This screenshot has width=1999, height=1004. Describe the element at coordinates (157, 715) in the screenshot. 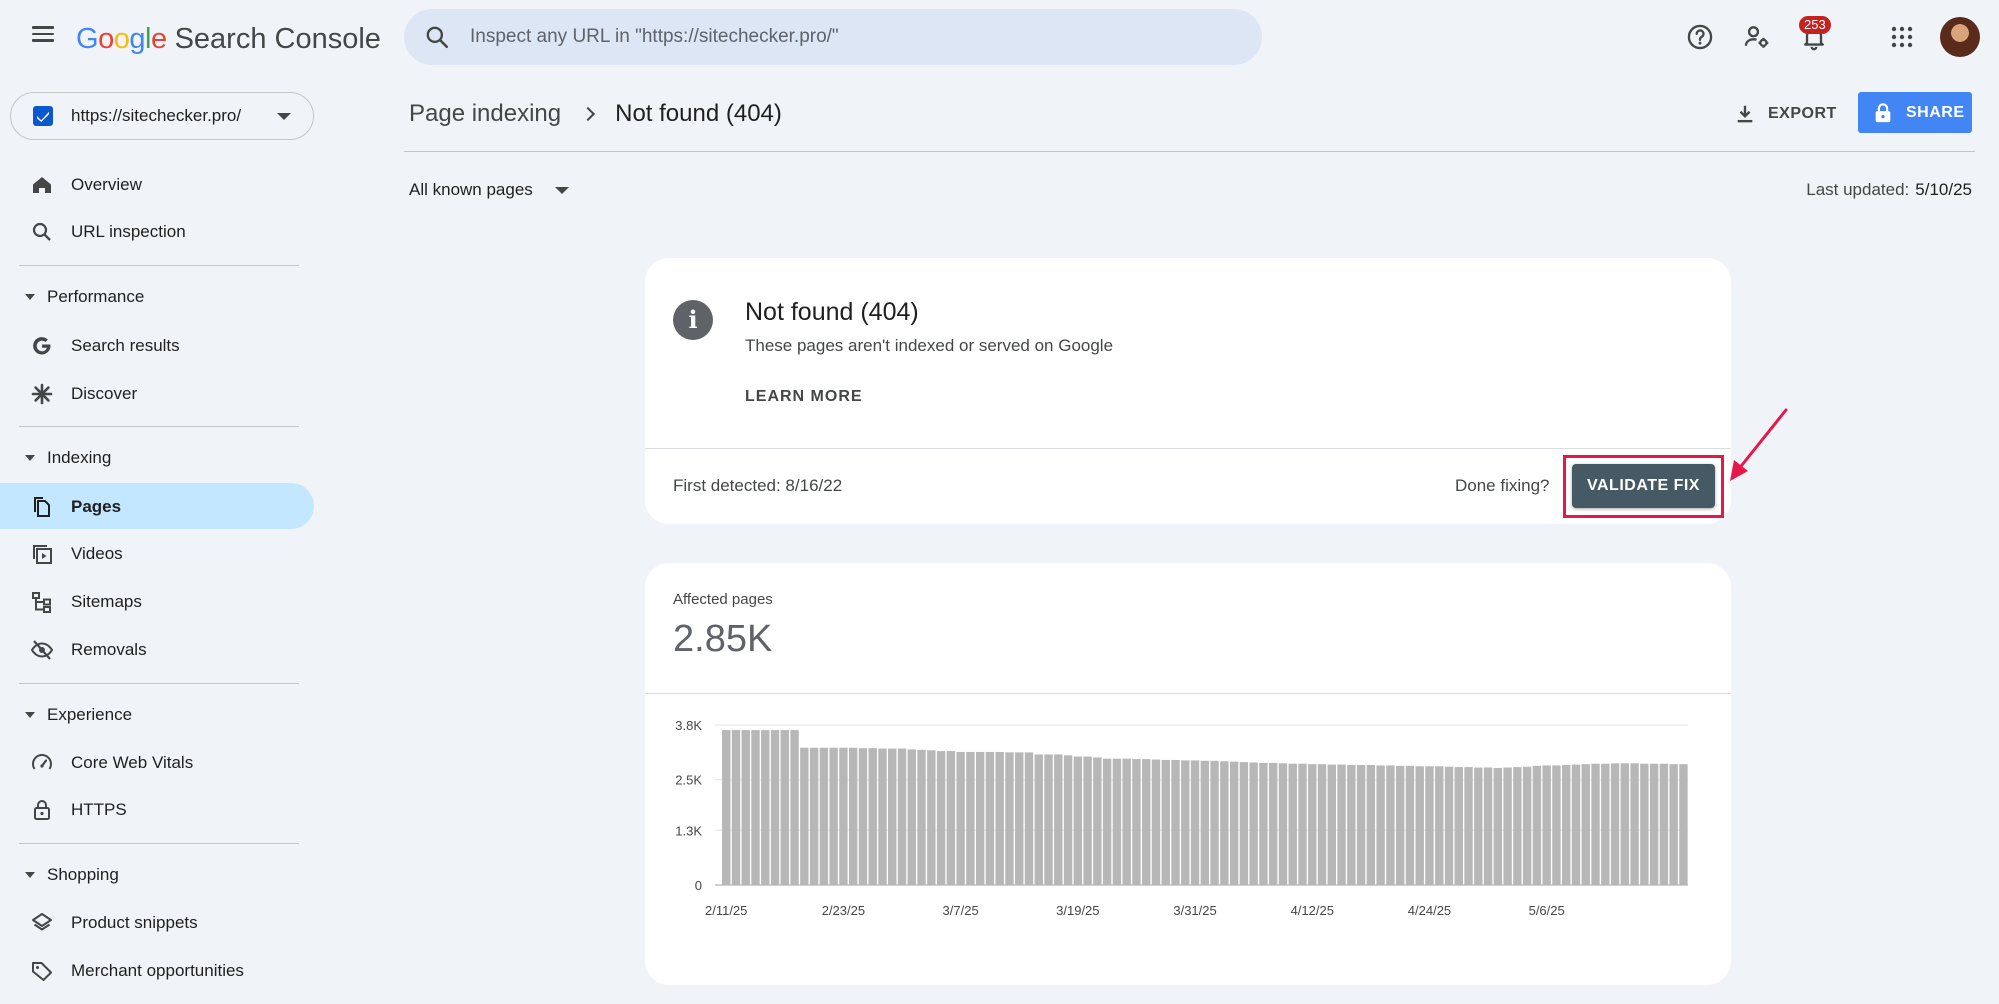

I see `sidebar-section-experience: Experience` at that location.